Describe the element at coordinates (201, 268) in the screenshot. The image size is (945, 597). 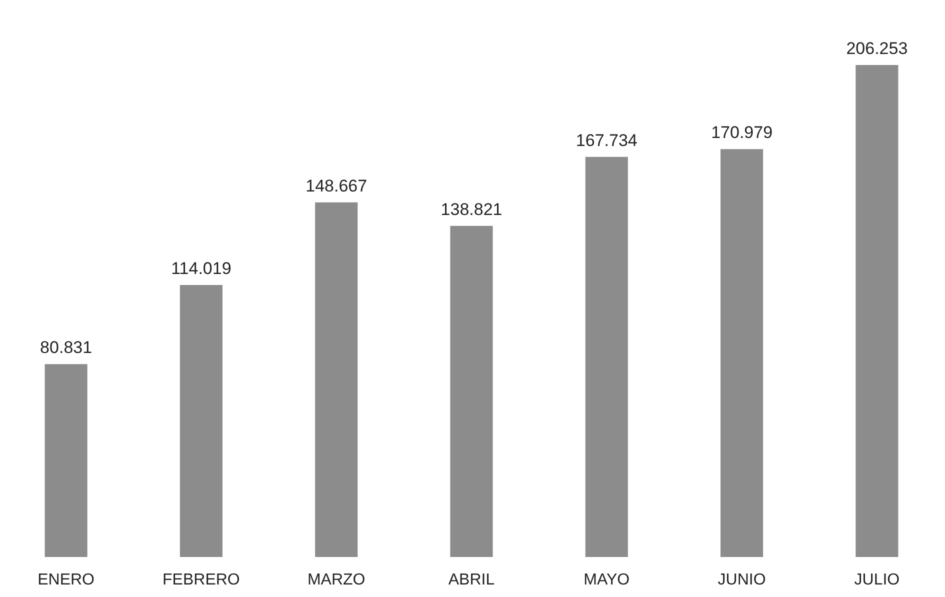
I see `data-label: 114.019` at that location.